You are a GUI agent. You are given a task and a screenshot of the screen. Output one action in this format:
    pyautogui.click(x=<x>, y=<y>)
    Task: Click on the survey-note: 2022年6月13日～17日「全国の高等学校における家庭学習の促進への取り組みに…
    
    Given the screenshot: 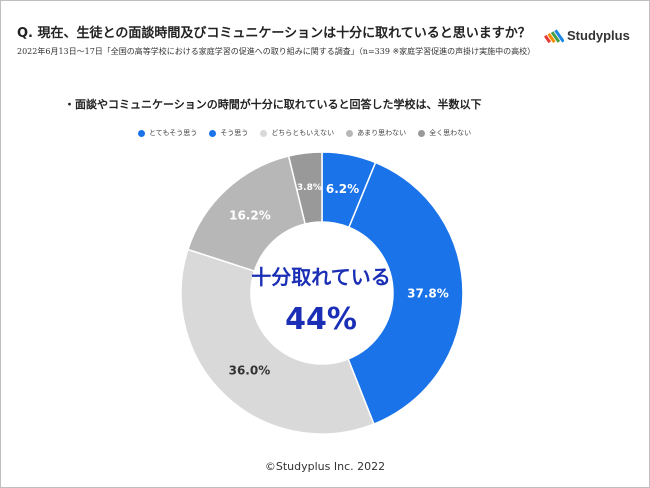 What is the action you would take?
    pyautogui.click(x=276, y=51)
    